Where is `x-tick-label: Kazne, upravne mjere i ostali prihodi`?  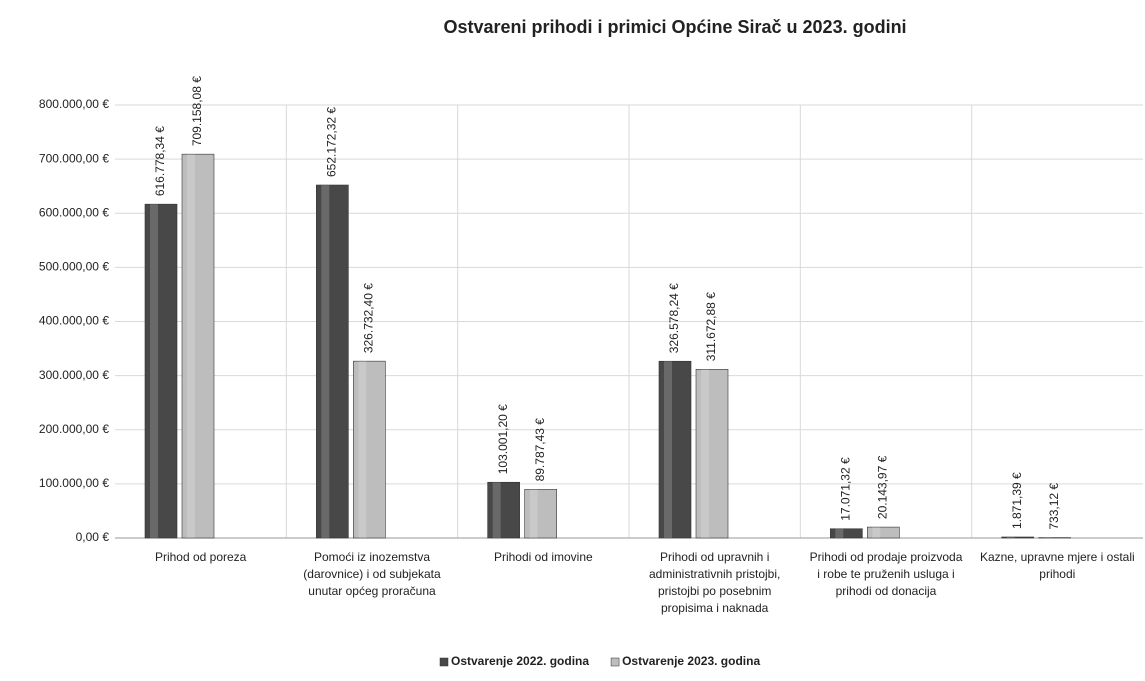
x-tick-label: Kazne, upravne mjere i ostali prihodi is located at coordinates (1057, 565).